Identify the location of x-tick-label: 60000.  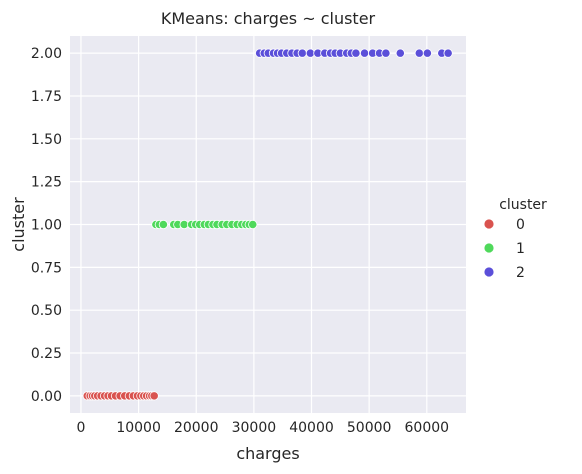
(427, 428).